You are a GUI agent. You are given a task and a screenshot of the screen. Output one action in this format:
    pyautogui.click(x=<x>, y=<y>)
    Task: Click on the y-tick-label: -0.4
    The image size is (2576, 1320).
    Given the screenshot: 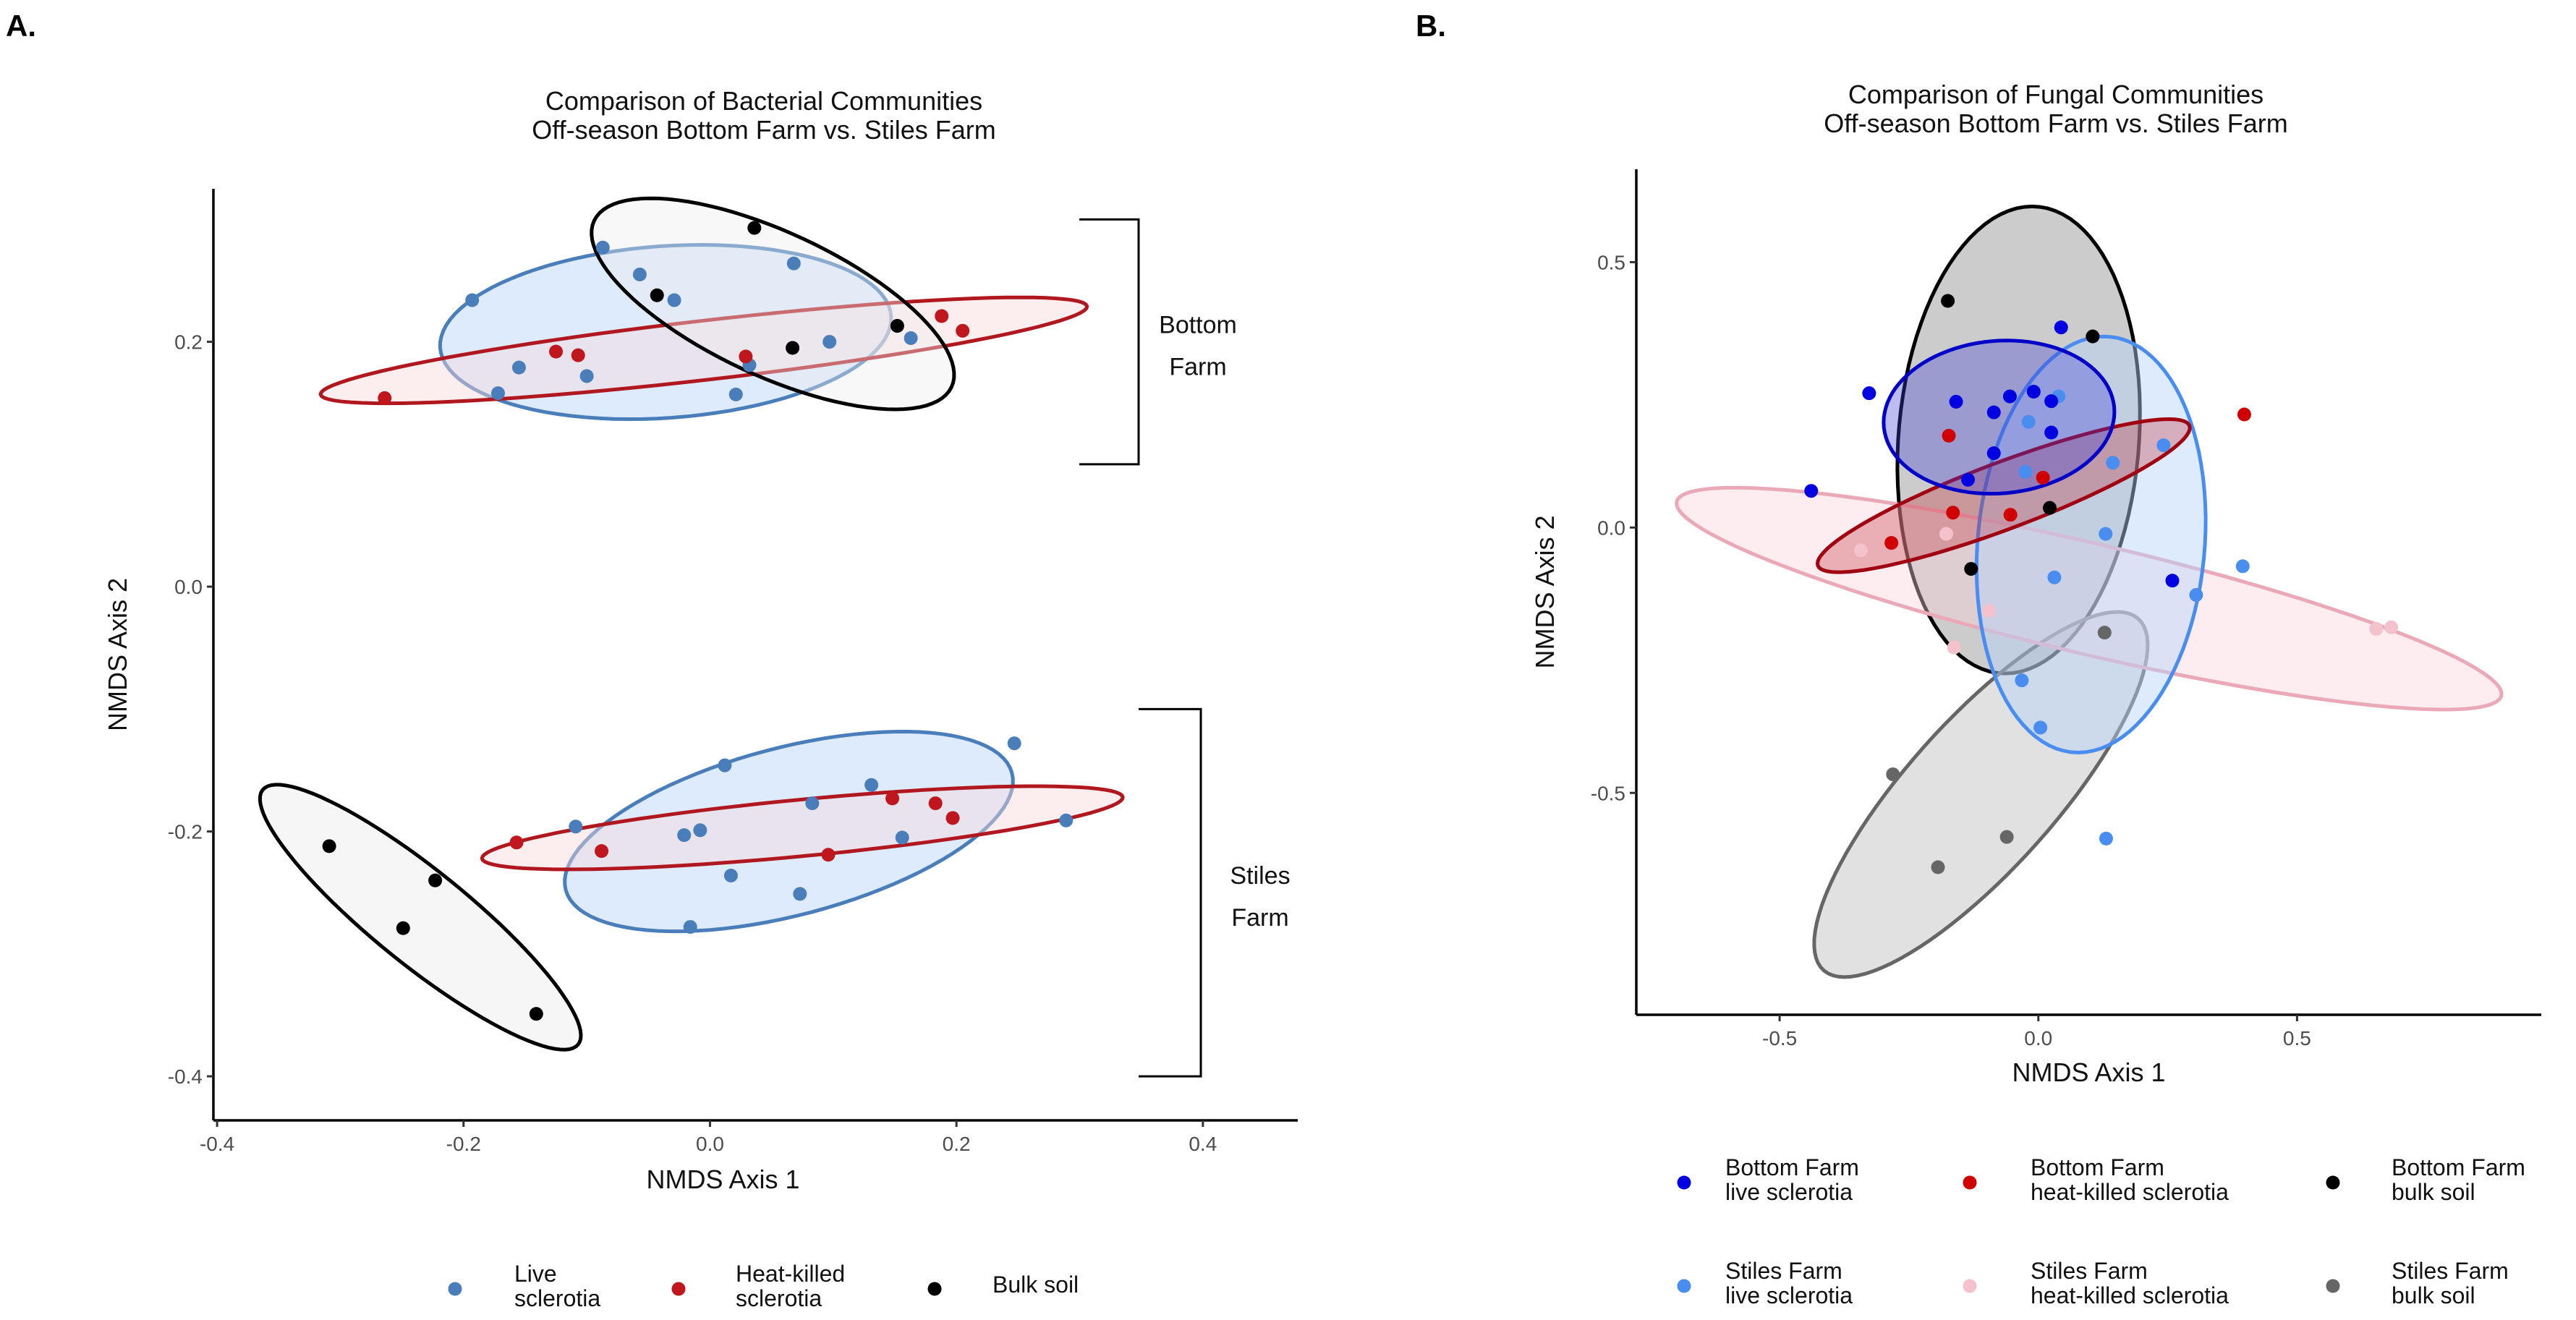 What is the action you would take?
    pyautogui.click(x=185, y=1076)
    